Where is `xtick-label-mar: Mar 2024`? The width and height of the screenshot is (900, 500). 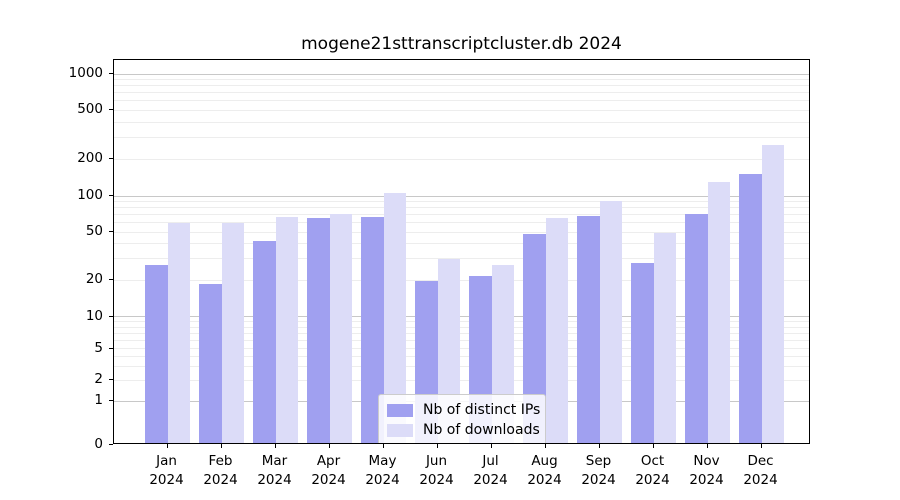
xtick-label-mar: Mar 2024 is located at coordinates (274, 470).